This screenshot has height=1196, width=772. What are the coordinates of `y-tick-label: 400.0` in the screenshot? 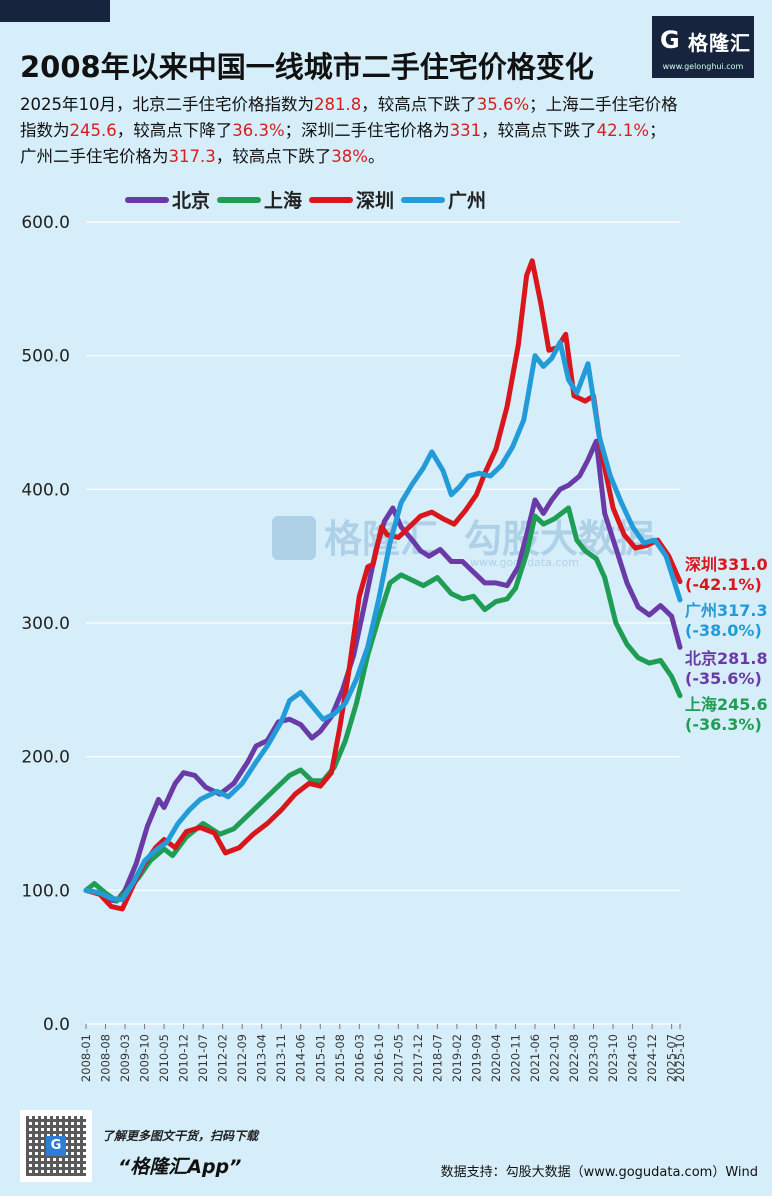 It's located at (45, 490).